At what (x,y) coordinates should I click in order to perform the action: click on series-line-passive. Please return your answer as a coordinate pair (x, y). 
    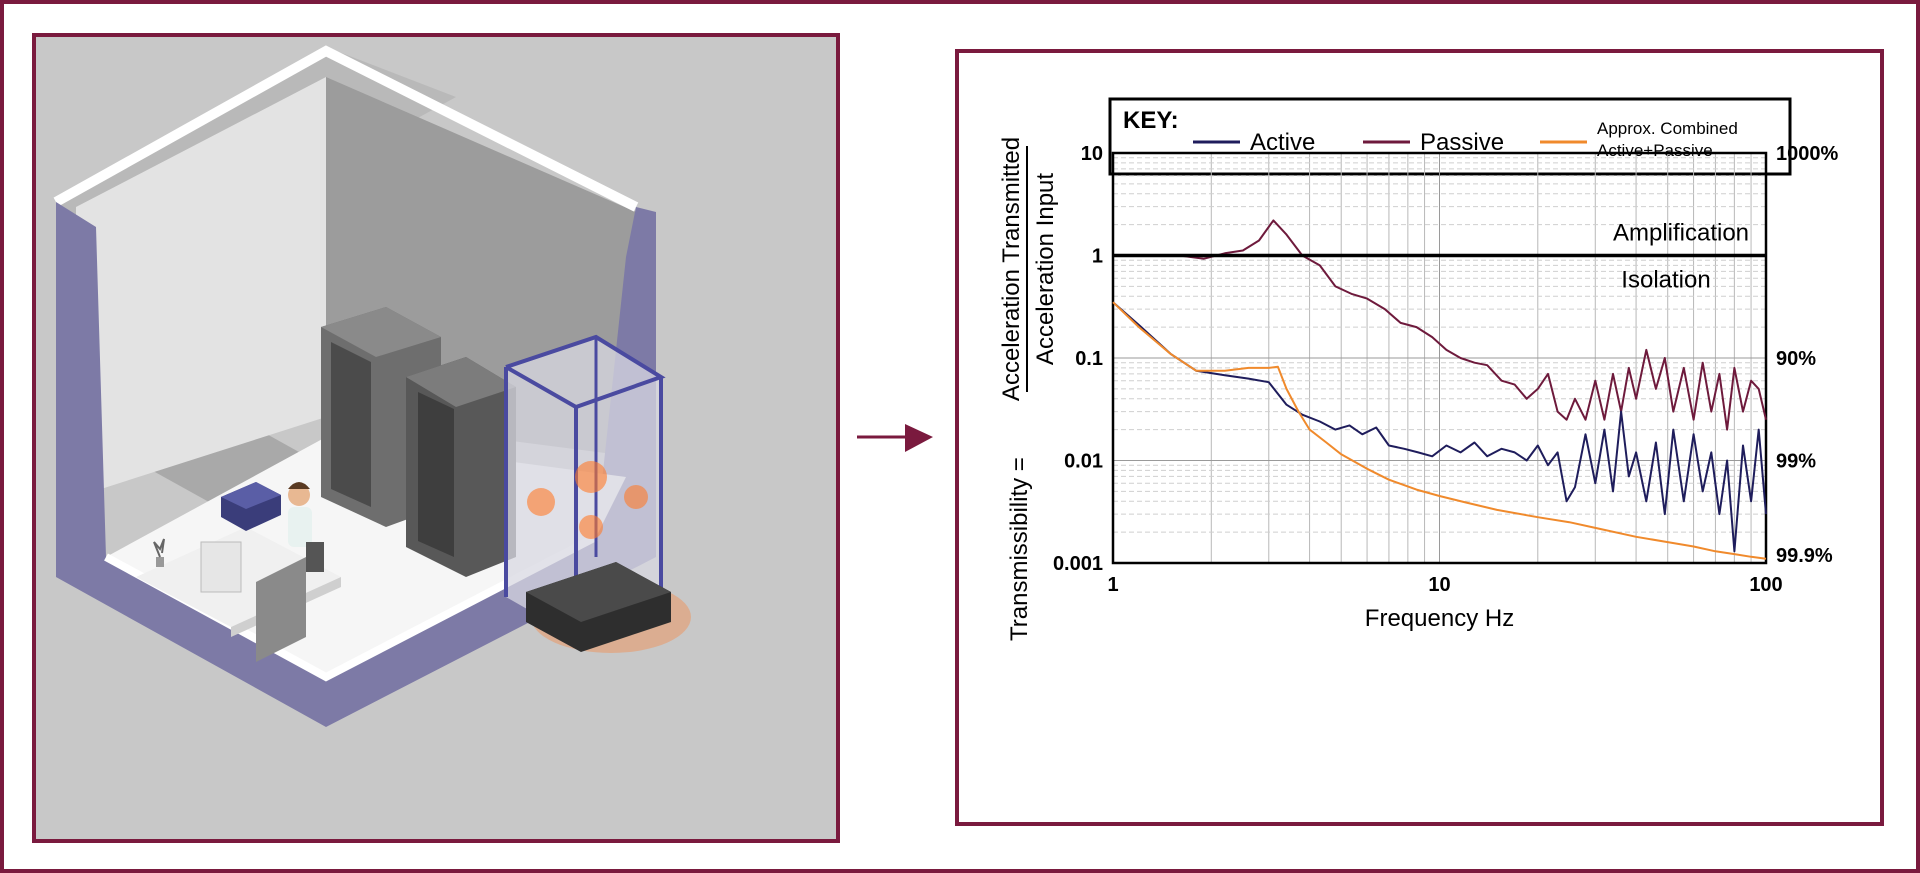
    Looking at the image, I should click on (1440, 325).